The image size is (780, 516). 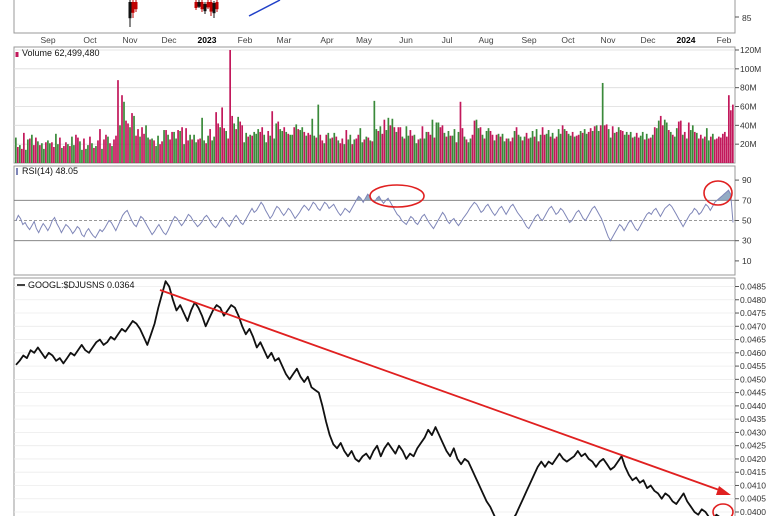 What do you see at coordinates (326, 40) in the screenshot?
I see `x-tick-label: Apr` at bounding box center [326, 40].